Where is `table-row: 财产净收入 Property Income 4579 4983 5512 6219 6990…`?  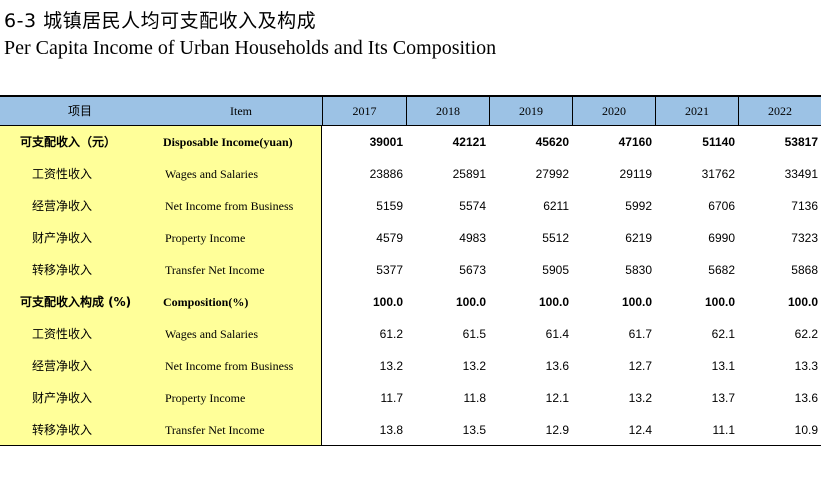
table-row: 财产净收入 Property Income 4579 4983 5512 6219 6990… is located at coordinates (410, 238).